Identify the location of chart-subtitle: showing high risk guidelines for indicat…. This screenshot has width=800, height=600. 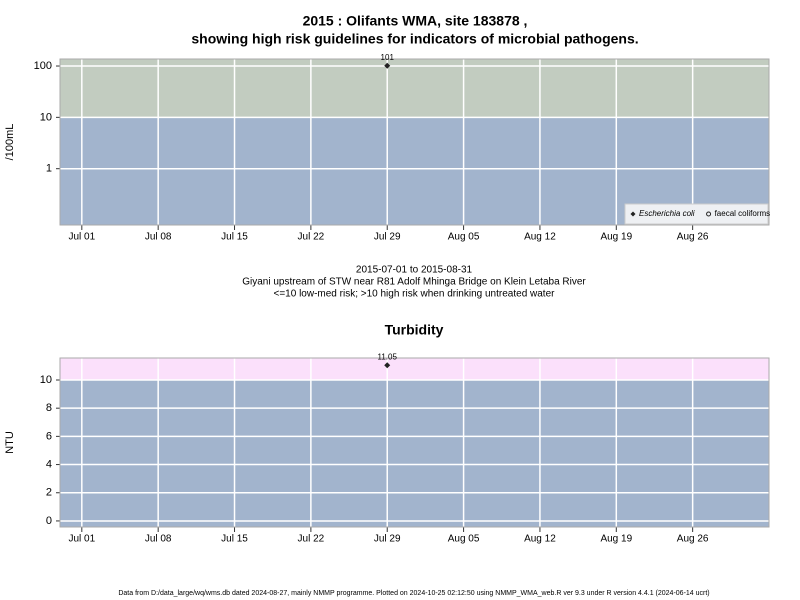
(414, 39).